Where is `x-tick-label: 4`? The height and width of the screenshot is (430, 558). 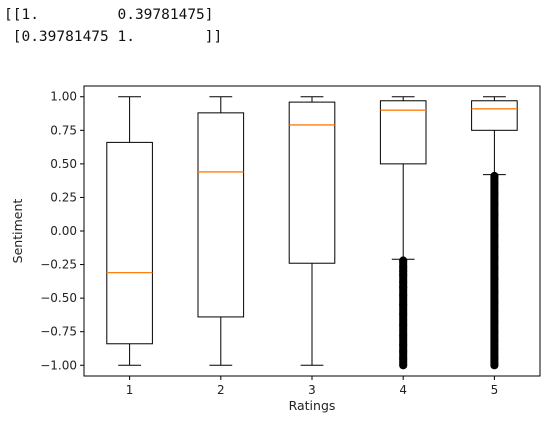
x-tick-label: 4 is located at coordinates (403, 390).